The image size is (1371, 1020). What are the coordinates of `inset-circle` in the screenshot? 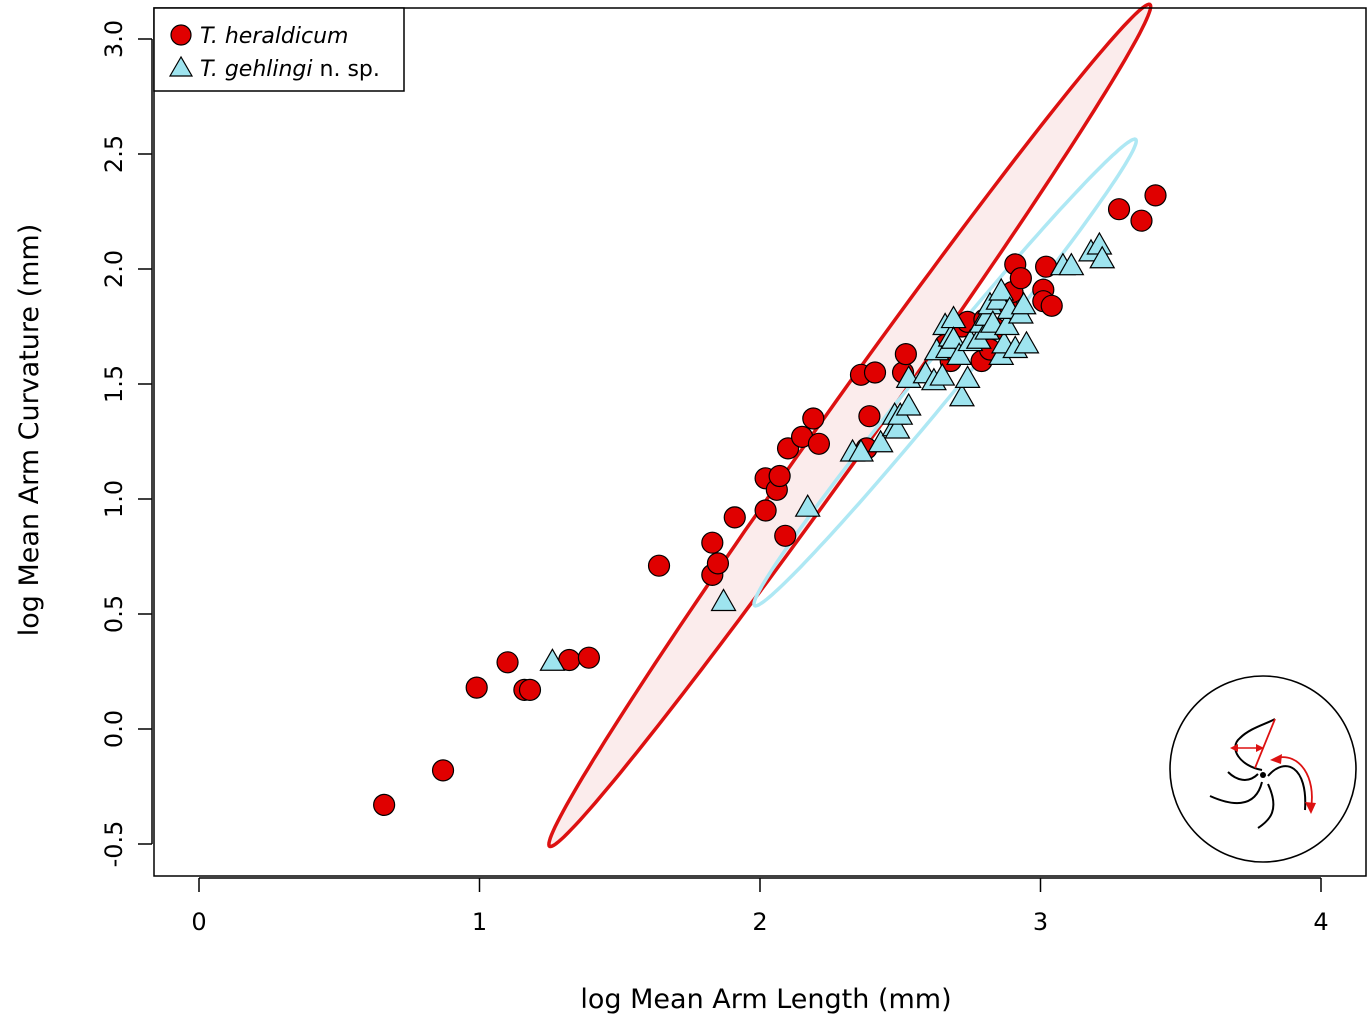 It's located at (1263, 769).